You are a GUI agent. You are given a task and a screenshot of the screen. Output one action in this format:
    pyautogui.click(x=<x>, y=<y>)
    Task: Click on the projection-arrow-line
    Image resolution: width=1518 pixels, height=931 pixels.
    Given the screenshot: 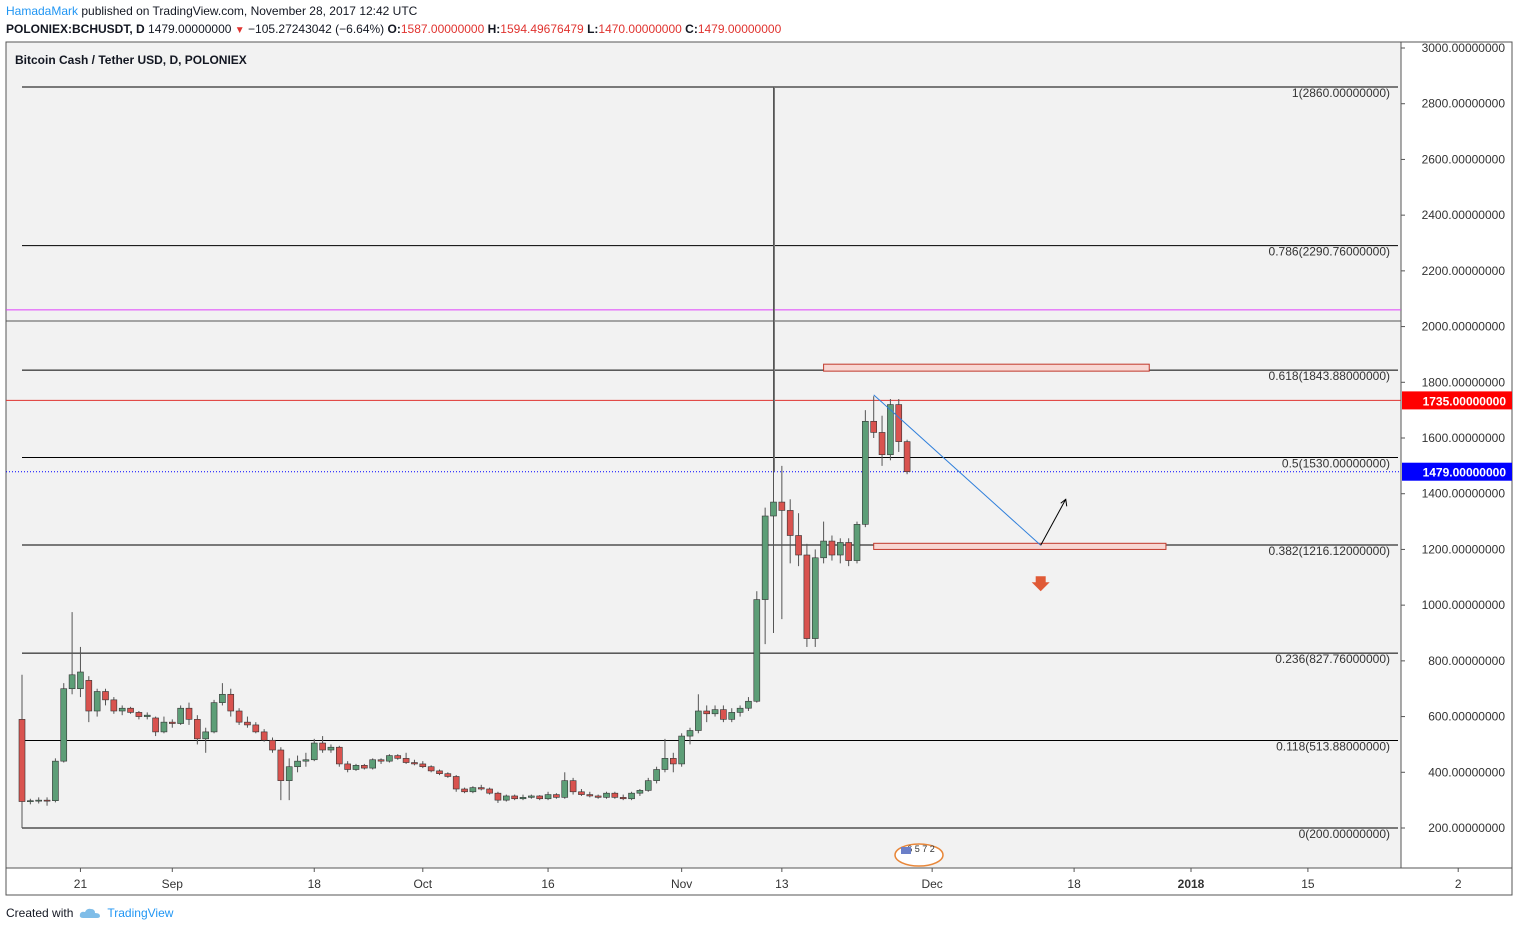 What is the action you would take?
    pyautogui.click(x=1053, y=522)
    